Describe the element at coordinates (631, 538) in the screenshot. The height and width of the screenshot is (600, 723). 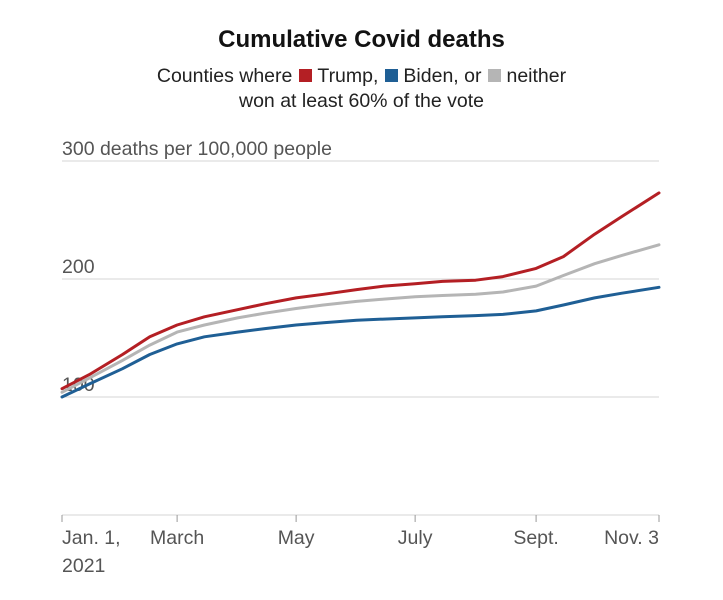
I see `x-tick-label: Nov. 3` at that location.